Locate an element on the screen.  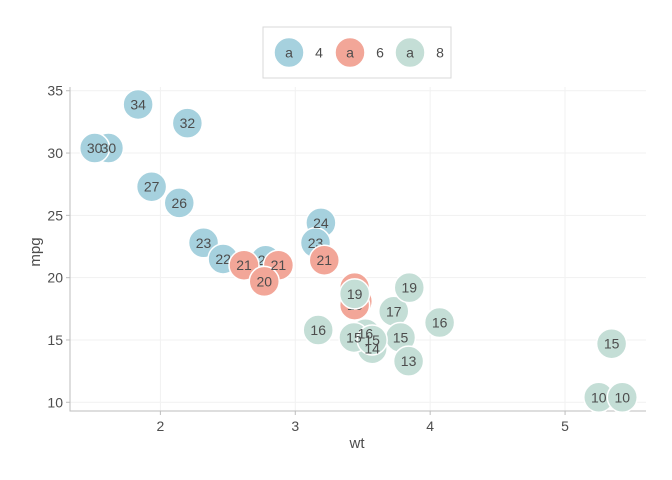
legend-label: 8 is located at coordinates (440, 53).